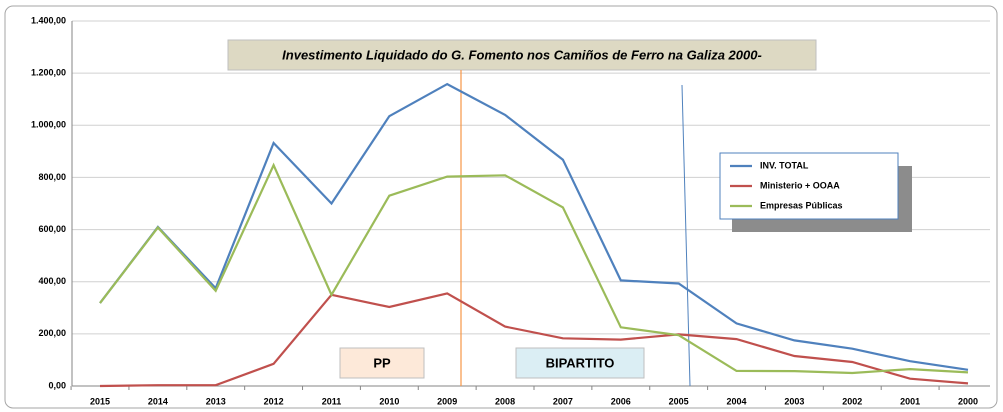 The width and height of the screenshot is (1003, 412). Describe the element at coordinates (52, 333) in the screenshot. I see `y-tick-label: 200,00` at that location.